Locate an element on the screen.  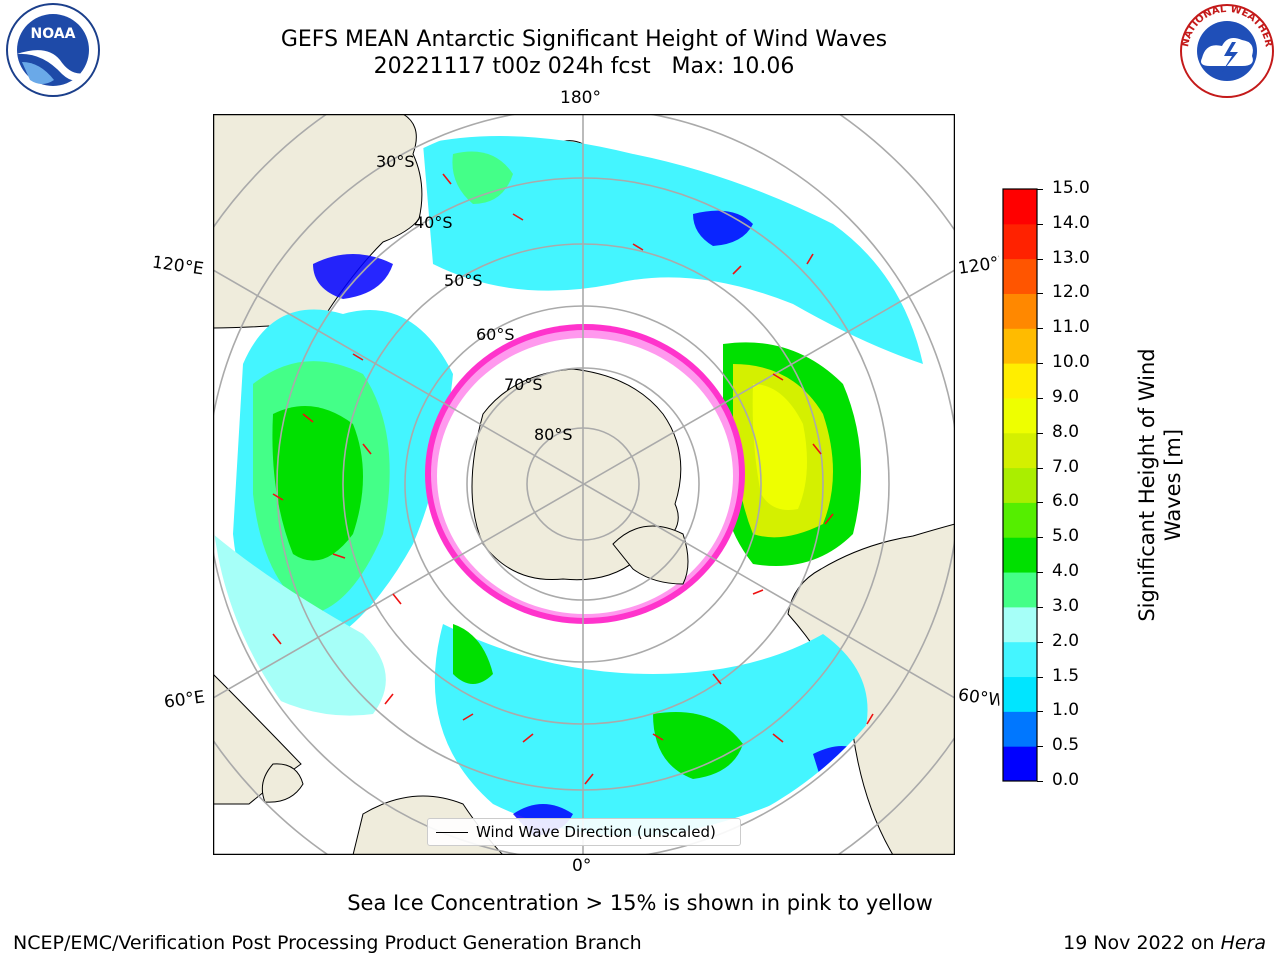
antarctica is located at coordinates (585, 474).